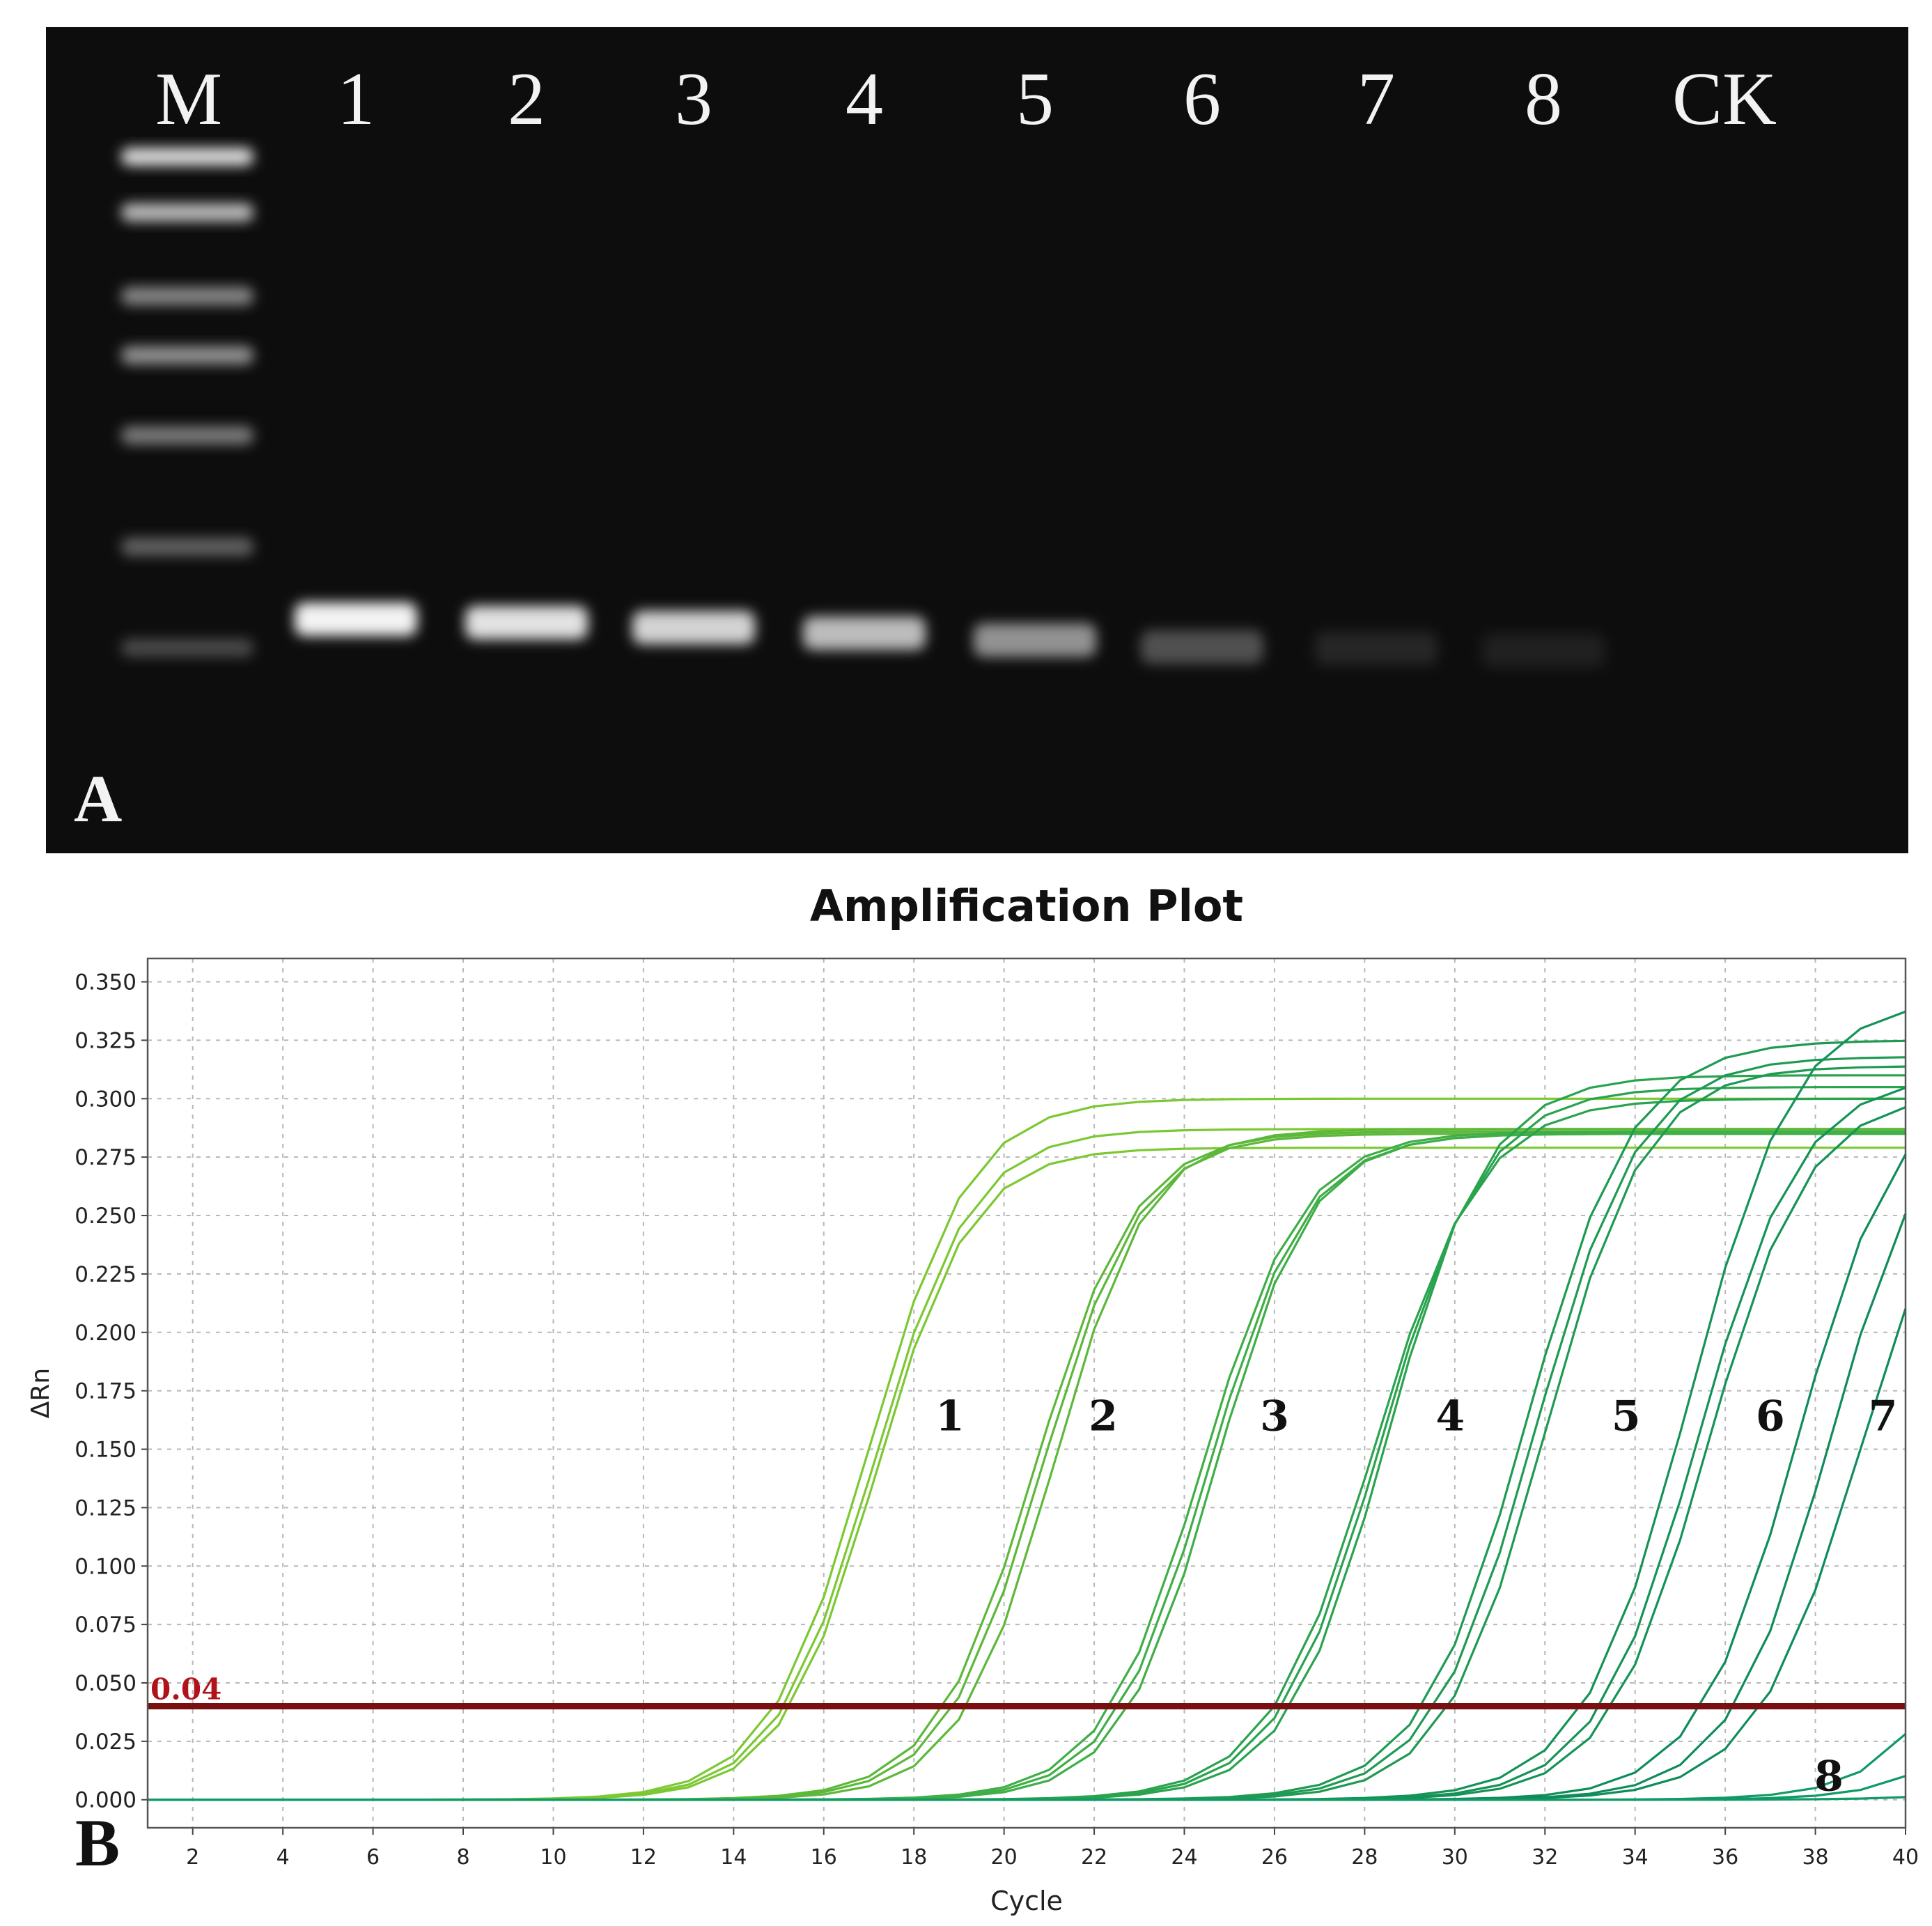 This screenshot has width=1932, height=1926. I want to click on x-tick-label: 30, so click(1455, 1857).